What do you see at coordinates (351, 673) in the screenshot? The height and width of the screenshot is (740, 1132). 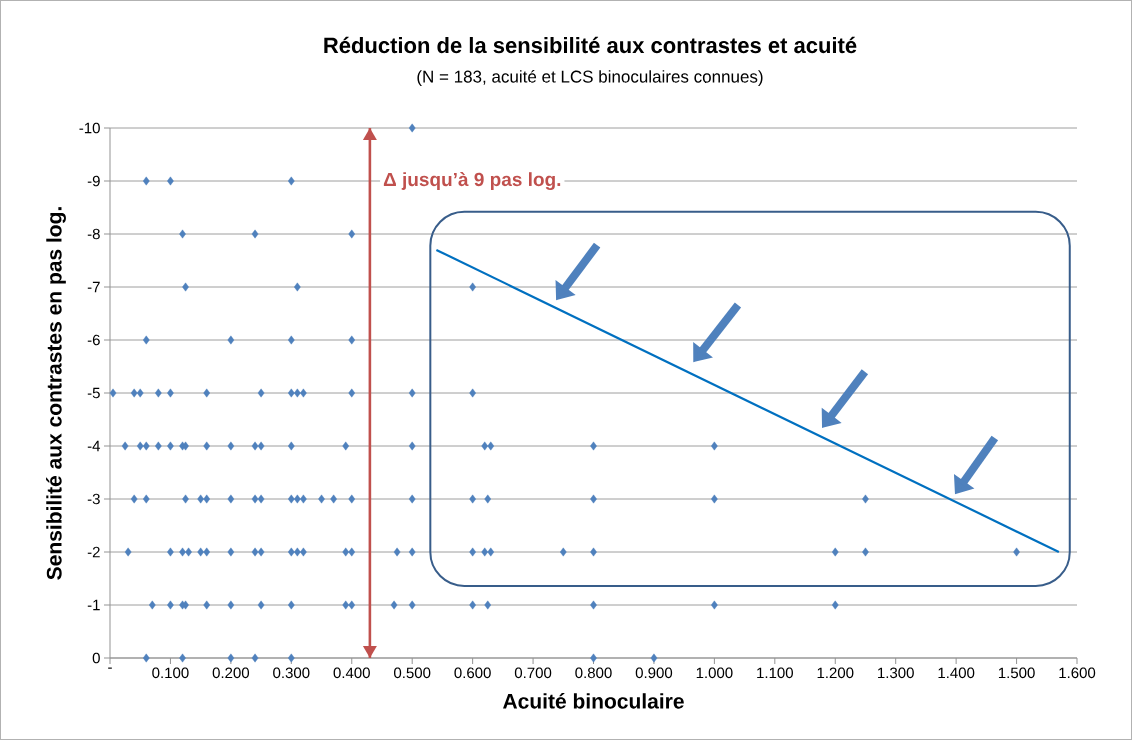 I see `x-tick-label: 0.400` at bounding box center [351, 673].